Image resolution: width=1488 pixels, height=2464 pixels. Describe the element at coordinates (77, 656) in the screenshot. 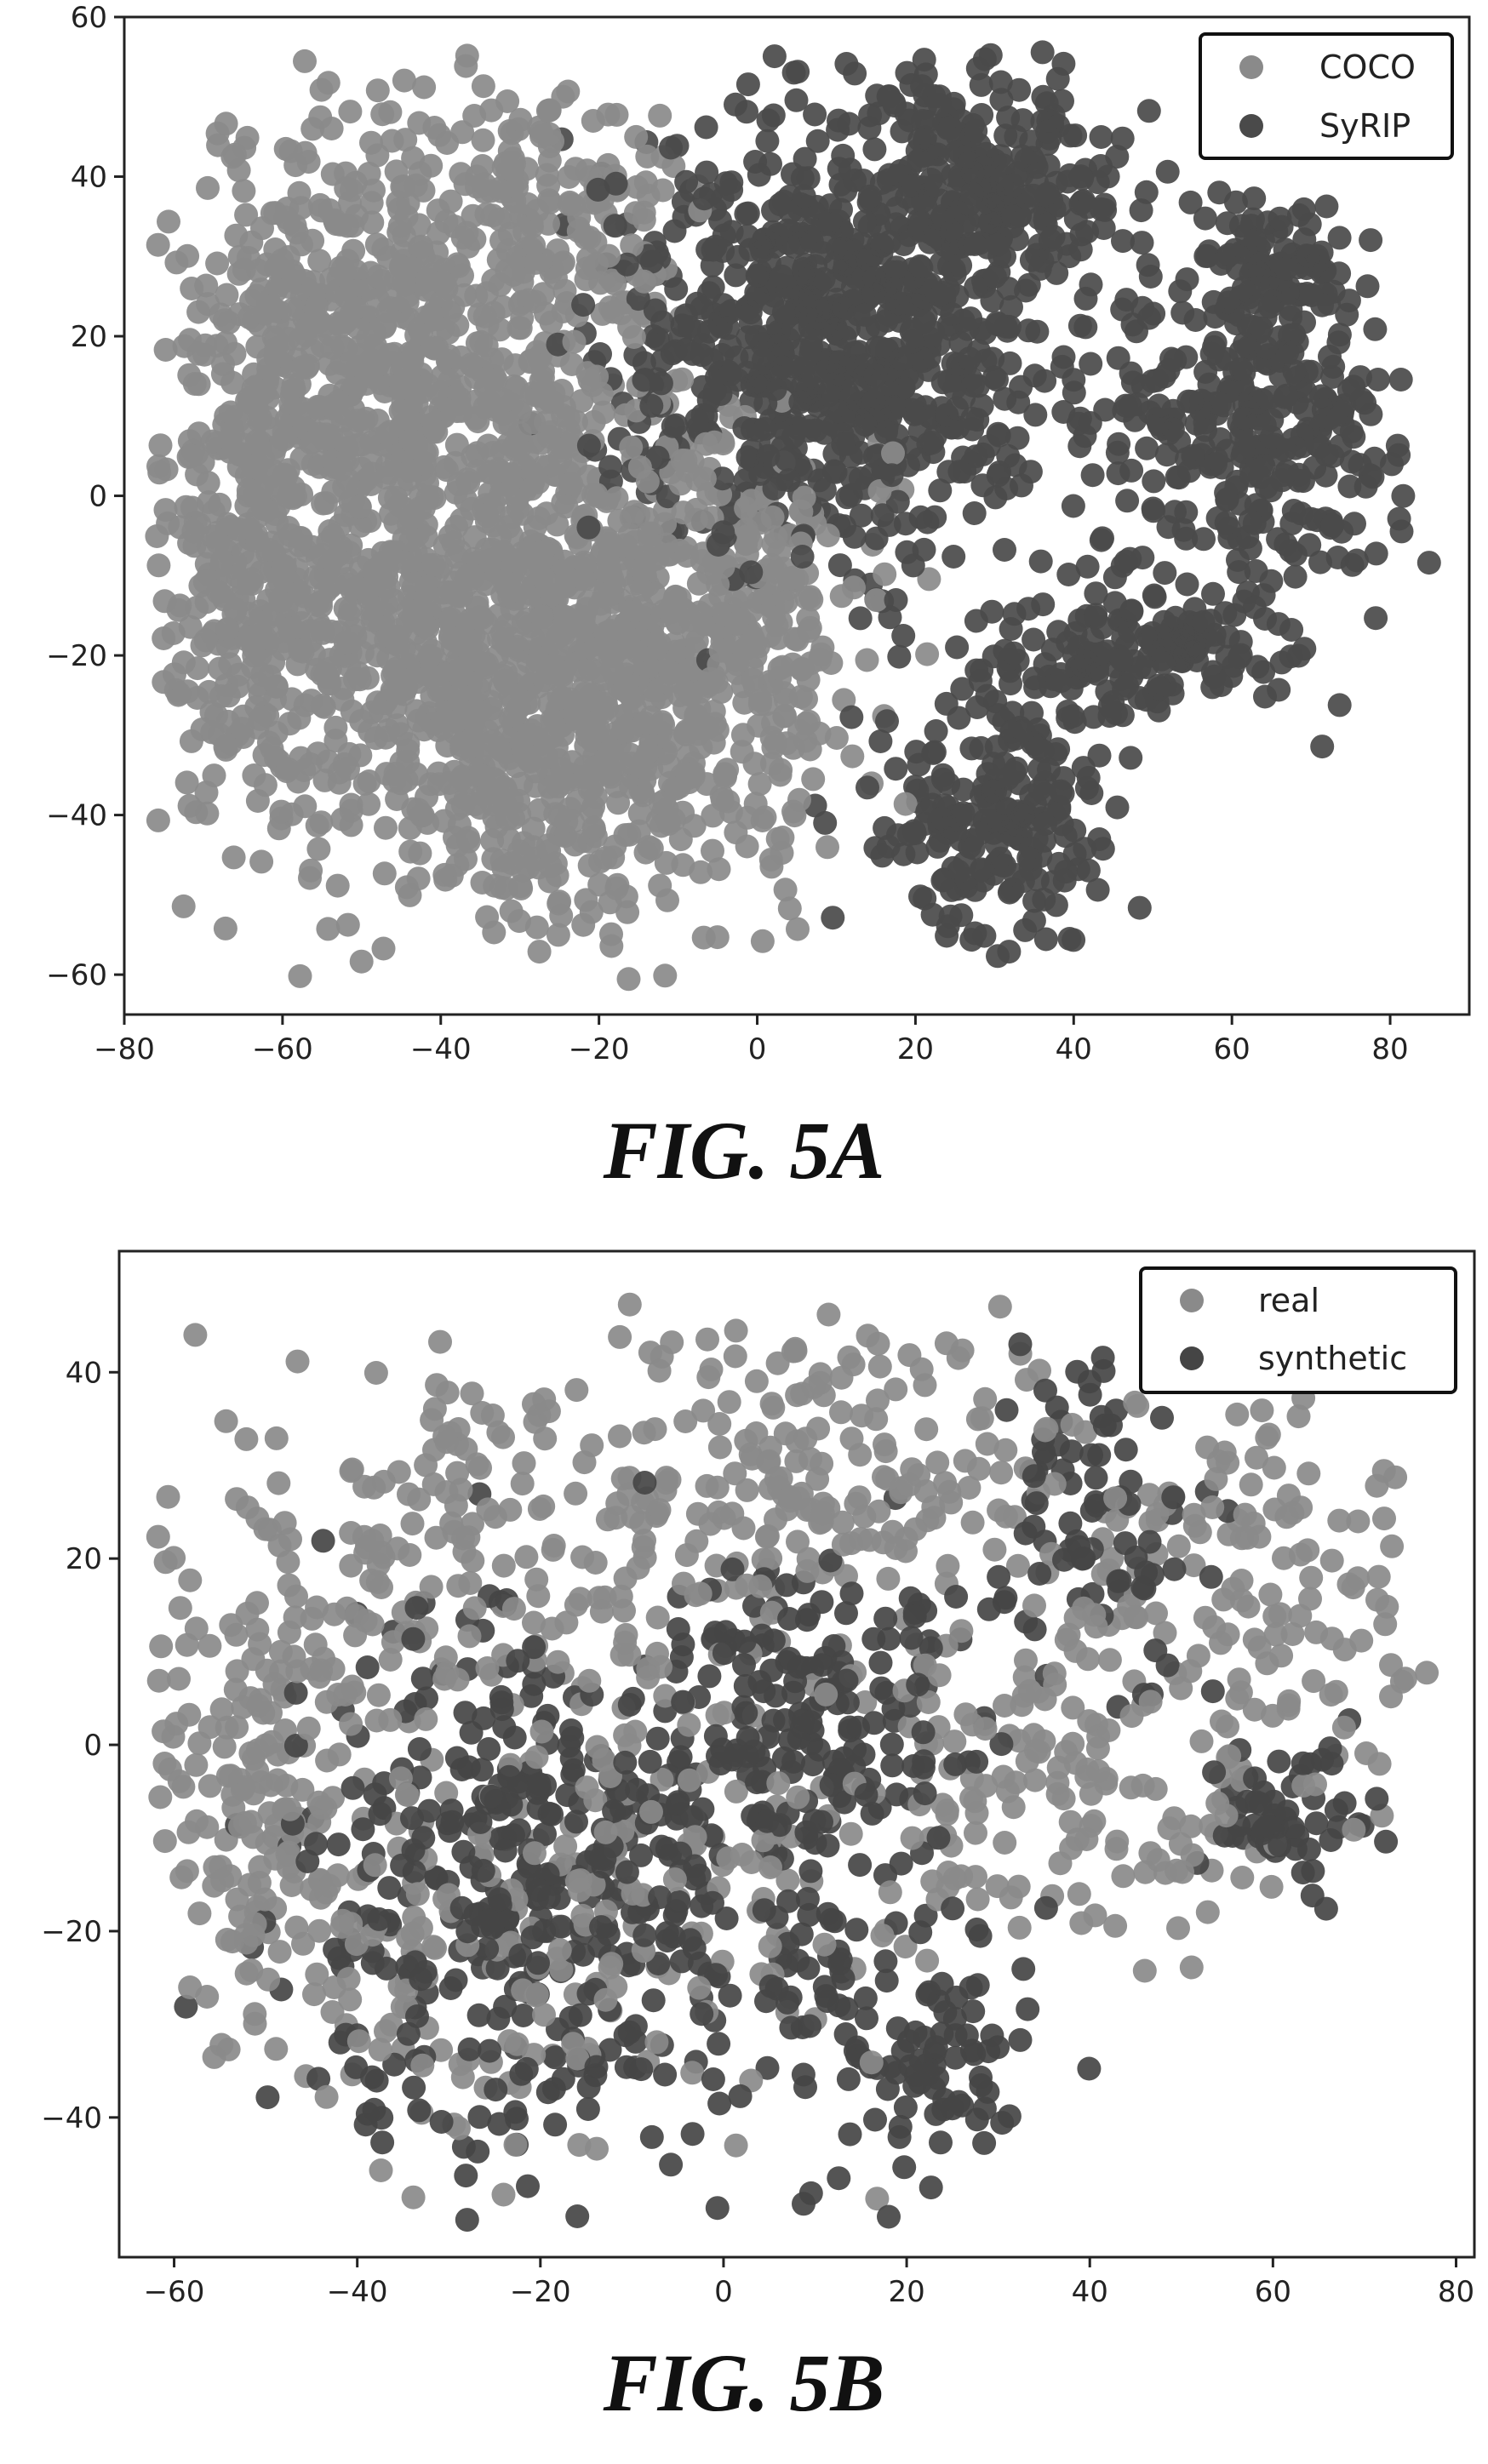

I see `y-tick-label: −20` at that location.